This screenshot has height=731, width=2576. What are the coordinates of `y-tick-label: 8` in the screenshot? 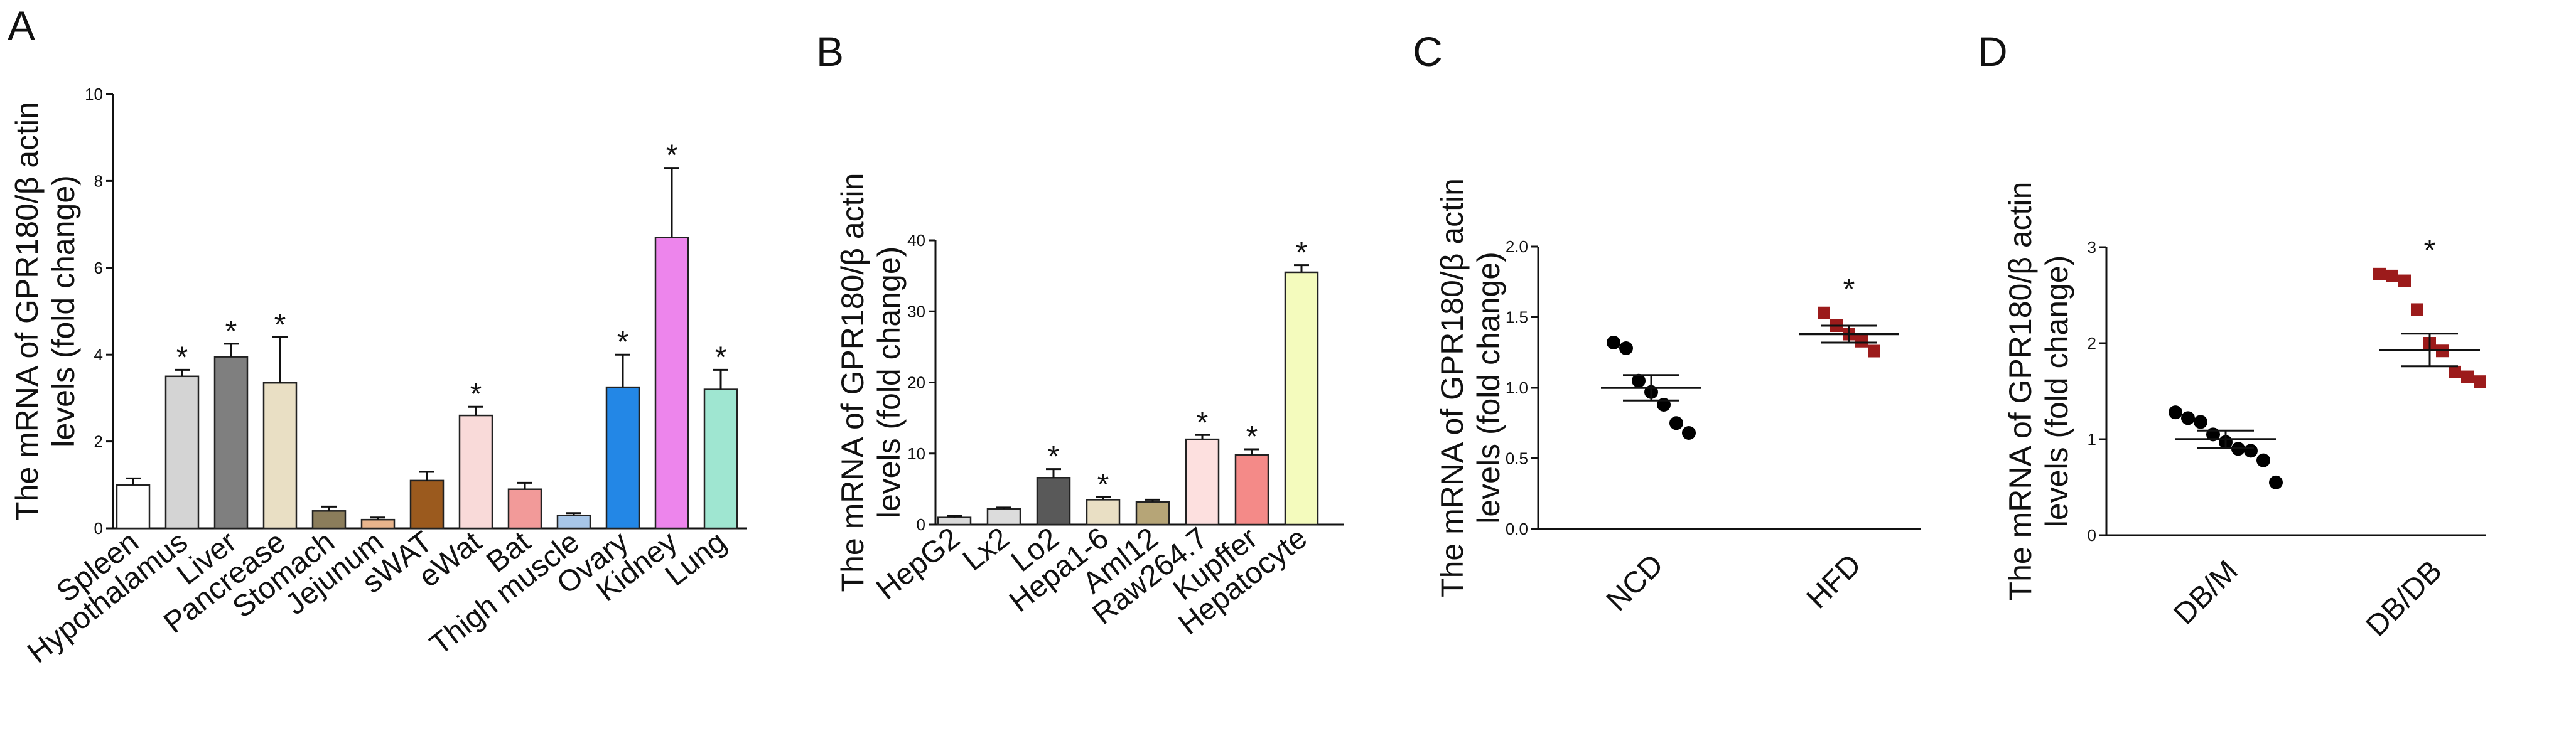 It's located at (98, 180).